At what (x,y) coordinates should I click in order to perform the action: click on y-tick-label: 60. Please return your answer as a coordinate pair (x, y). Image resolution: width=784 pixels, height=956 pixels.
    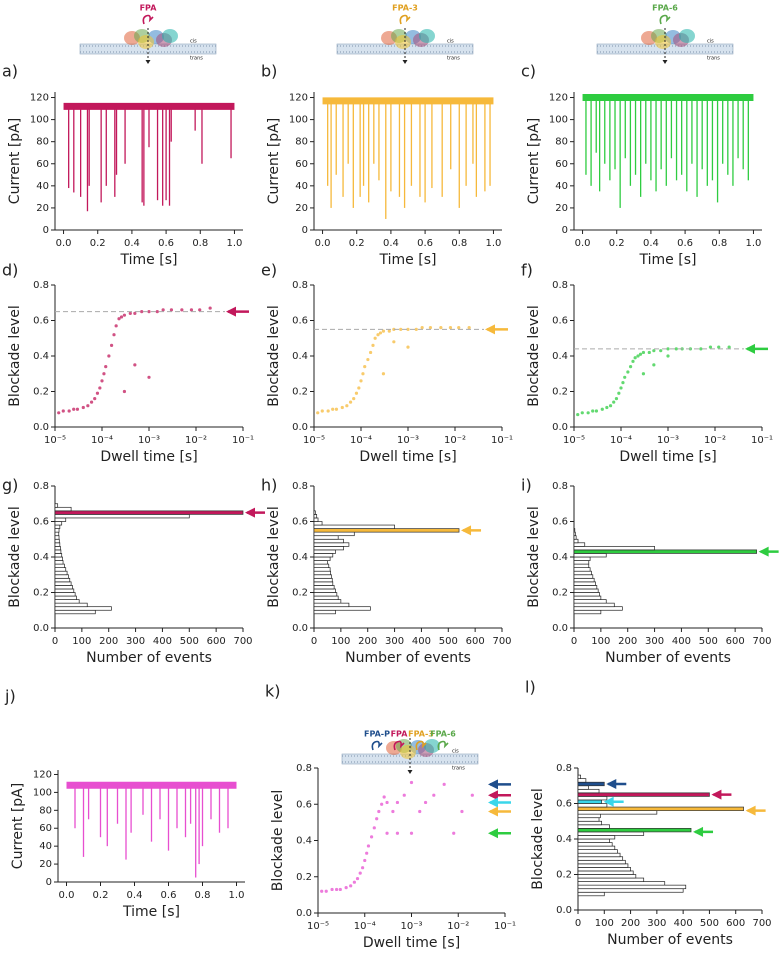
    Looking at the image, I should click on (561, 164).